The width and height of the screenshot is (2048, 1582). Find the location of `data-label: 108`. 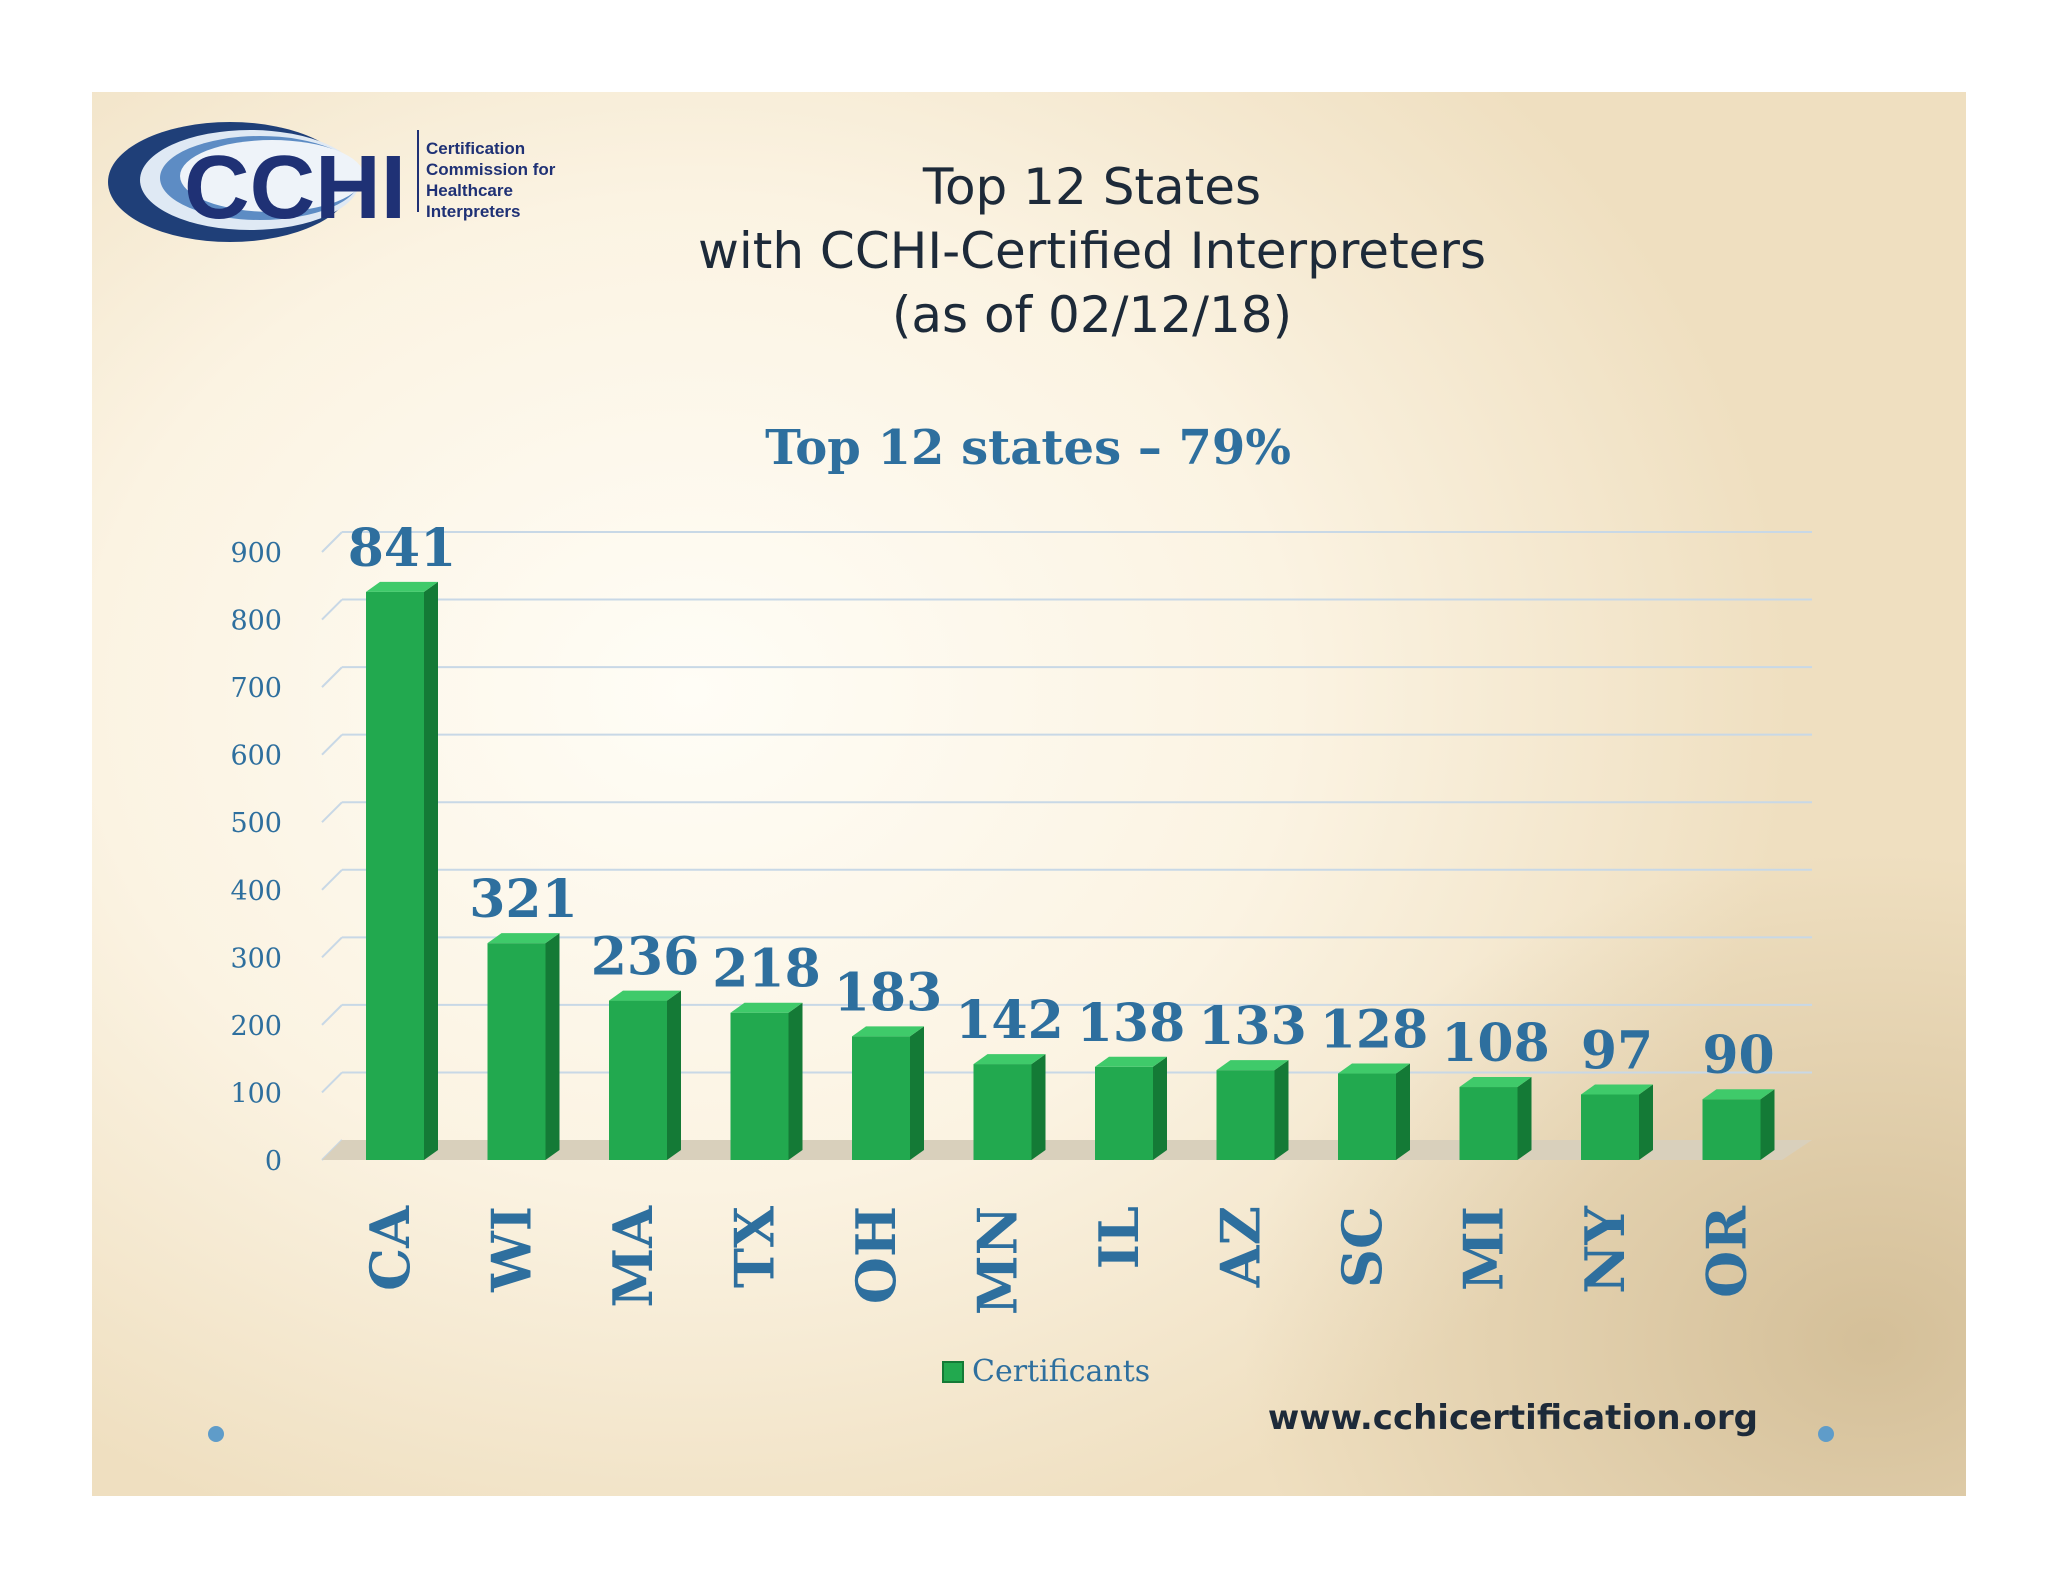

data-label: 108 is located at coordinates (1495, 1043).